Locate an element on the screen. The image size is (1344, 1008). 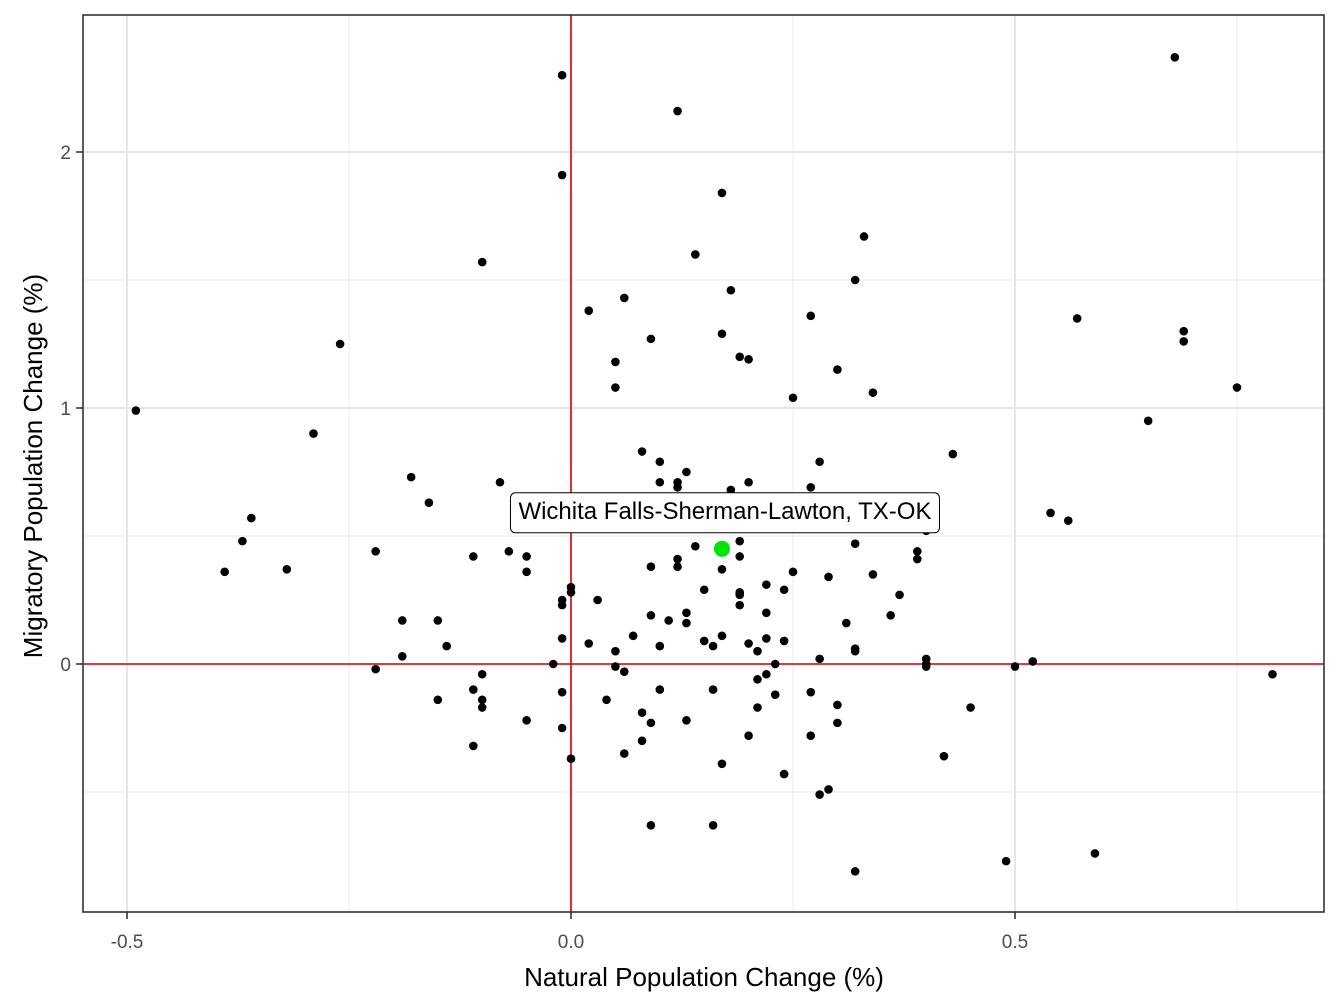
callout-label: Wichita Falls-Sherman-Lawton, TX-OK is located at coordinates (724, 511).